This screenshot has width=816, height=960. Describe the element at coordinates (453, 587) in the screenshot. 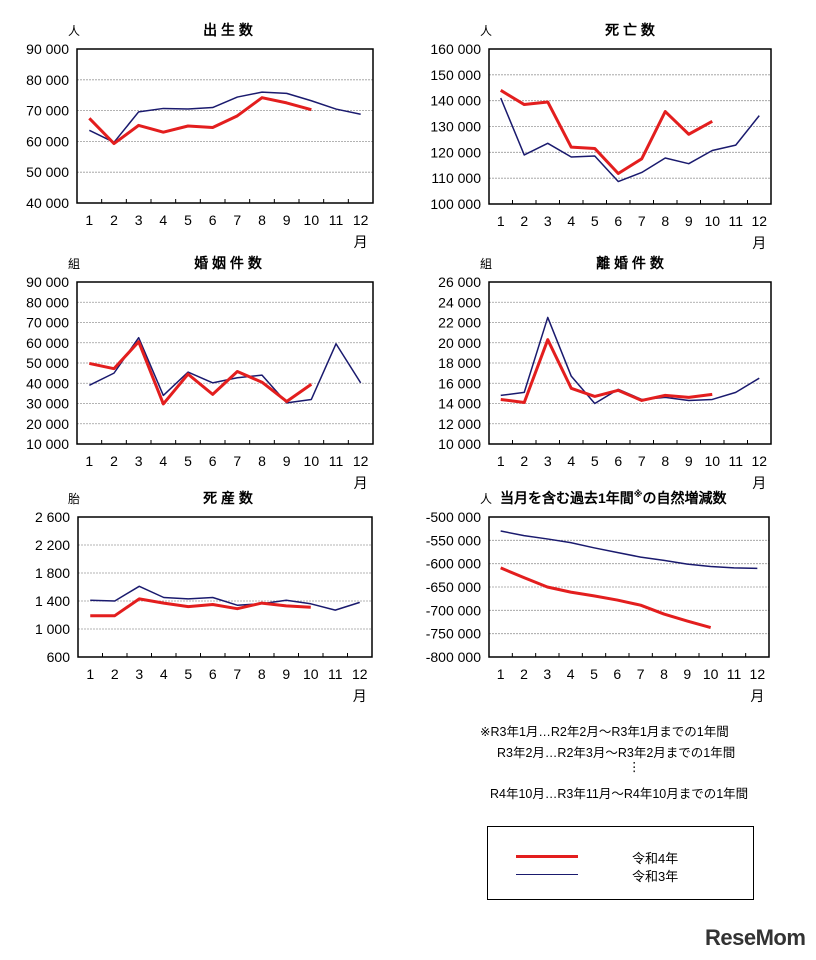

I see `y-tick-label: -650 000` at that location.